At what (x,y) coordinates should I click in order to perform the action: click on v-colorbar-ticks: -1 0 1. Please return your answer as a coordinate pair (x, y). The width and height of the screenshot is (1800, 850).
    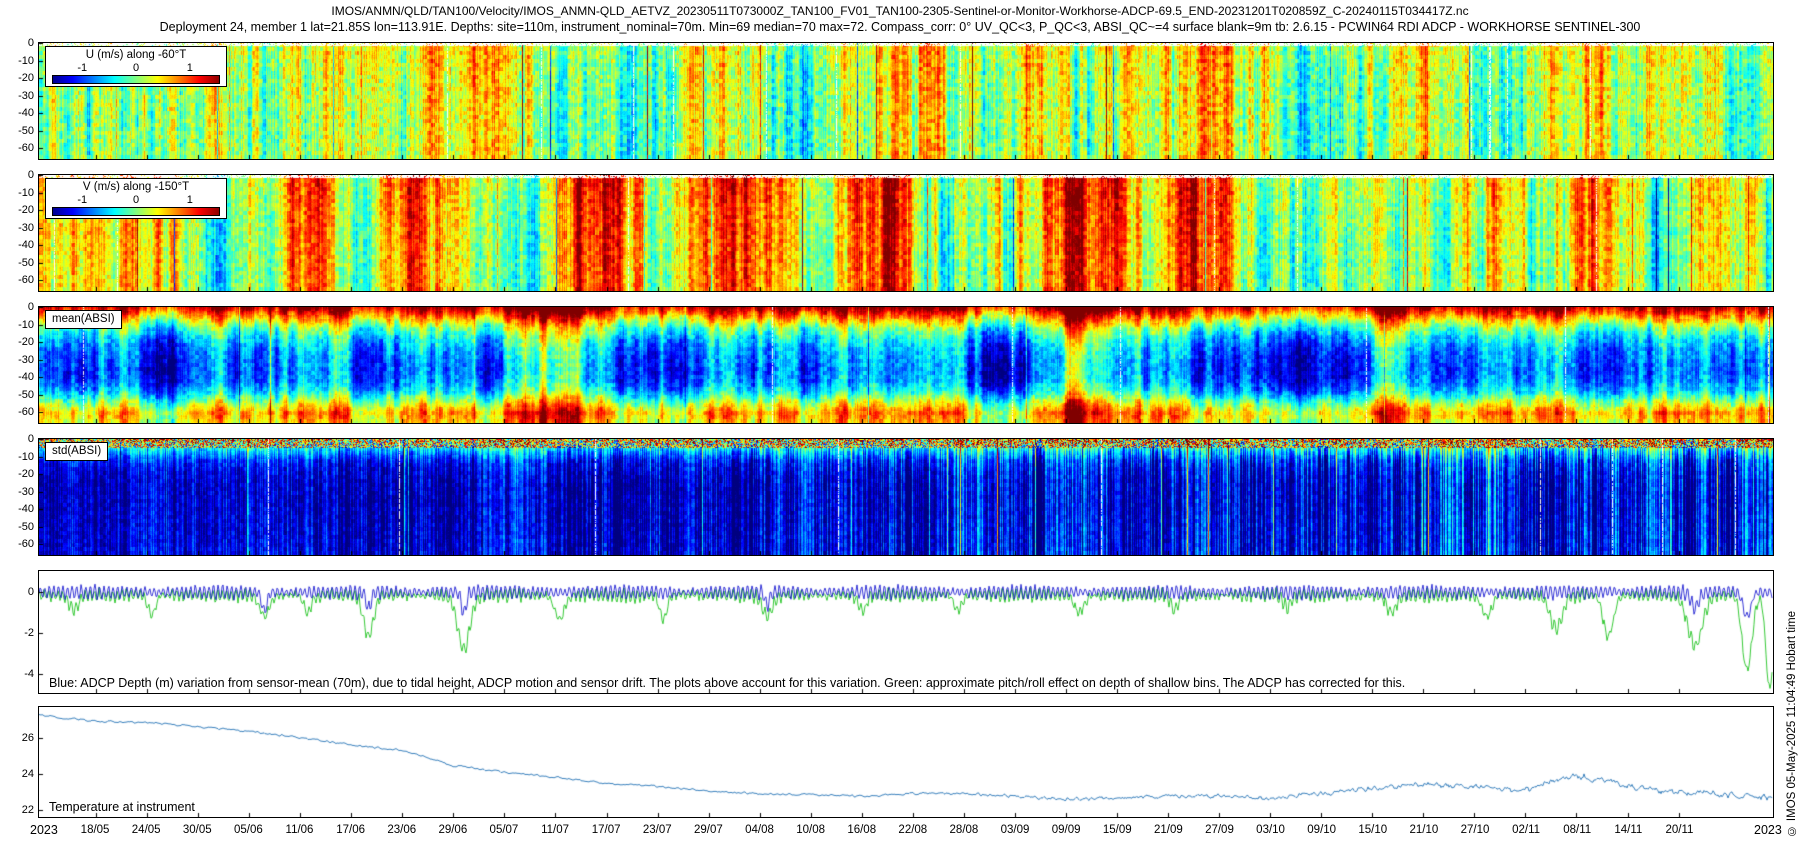
    Looking at the image, I should click on (136, 200).